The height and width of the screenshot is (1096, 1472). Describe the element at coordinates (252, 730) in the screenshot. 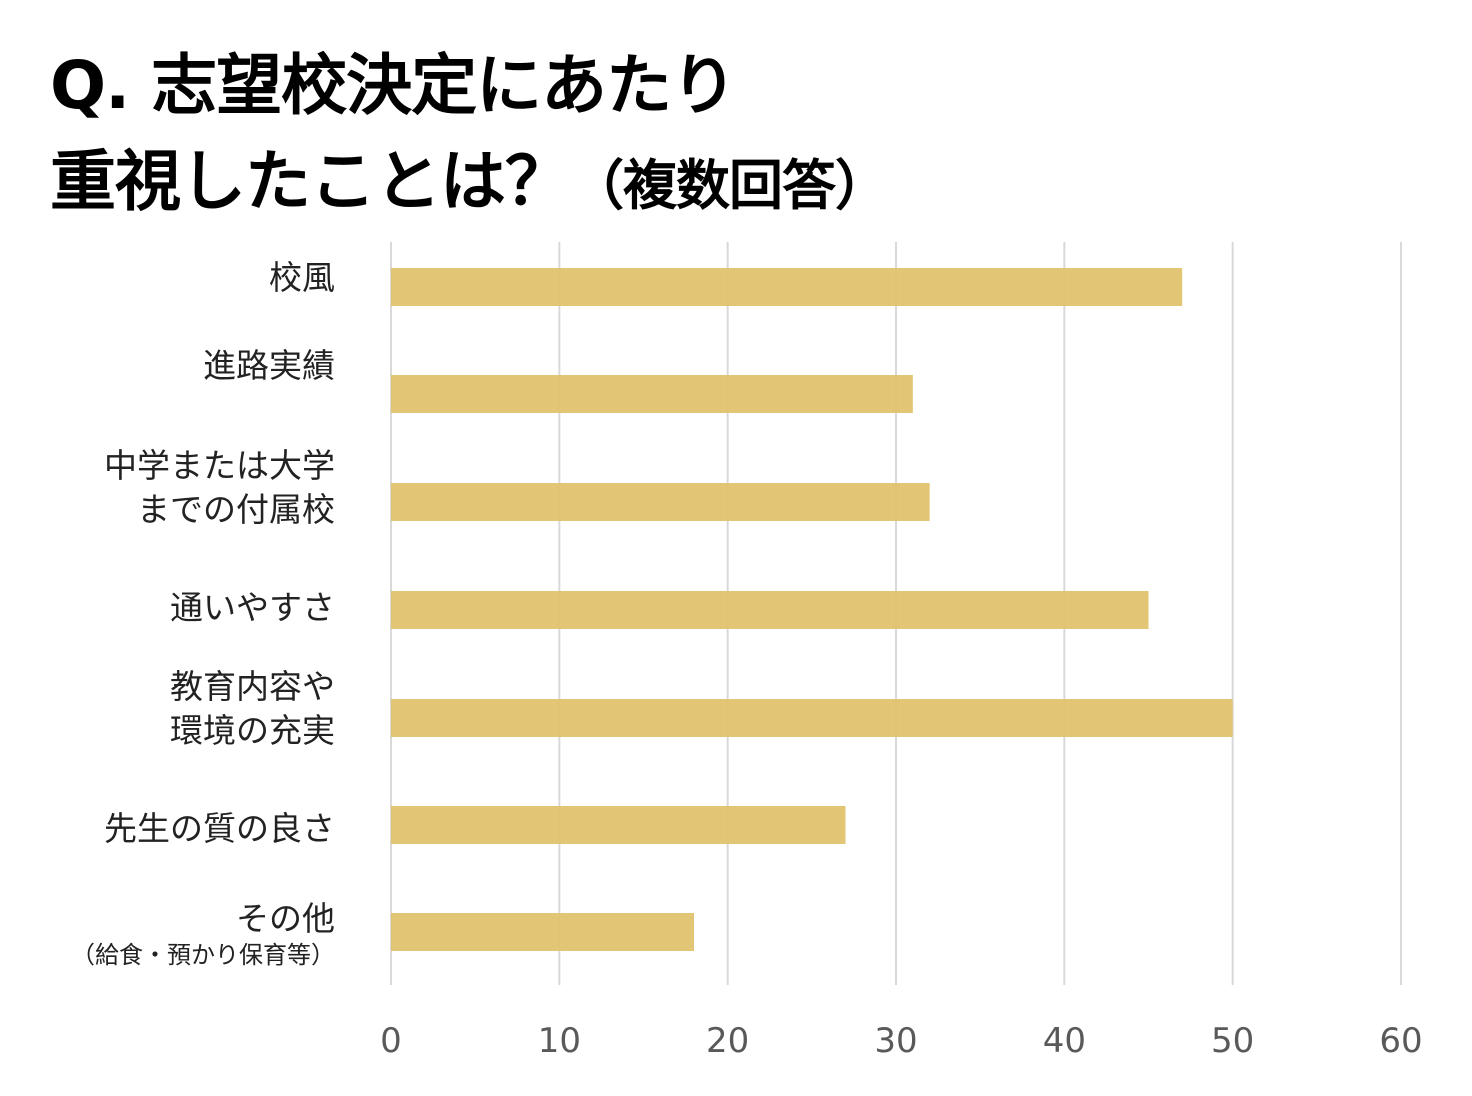

I see `category-label: 環境の充実` at that location.